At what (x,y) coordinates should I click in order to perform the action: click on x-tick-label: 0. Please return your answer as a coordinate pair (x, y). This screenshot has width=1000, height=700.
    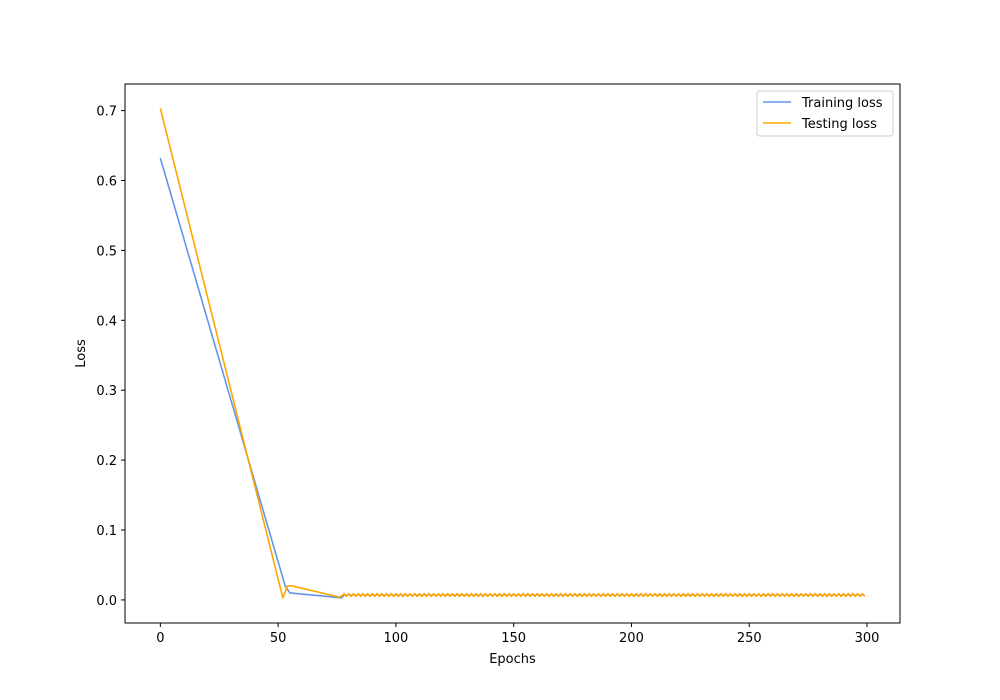
    Looking at the image, I should click on (160, 638).